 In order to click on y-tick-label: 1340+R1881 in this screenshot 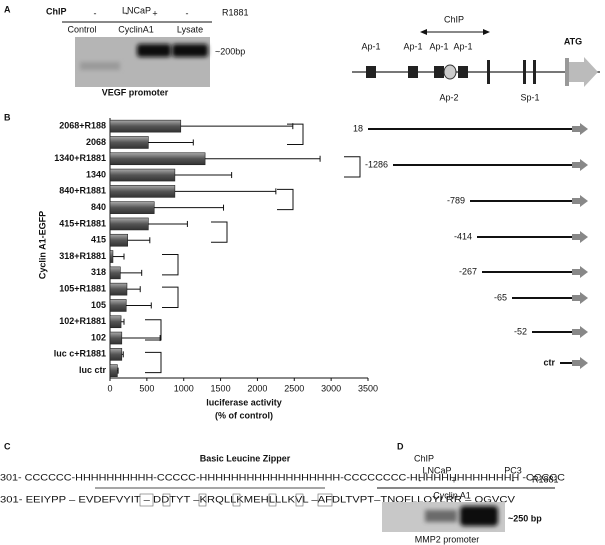, I will do `click(80, 158)`.